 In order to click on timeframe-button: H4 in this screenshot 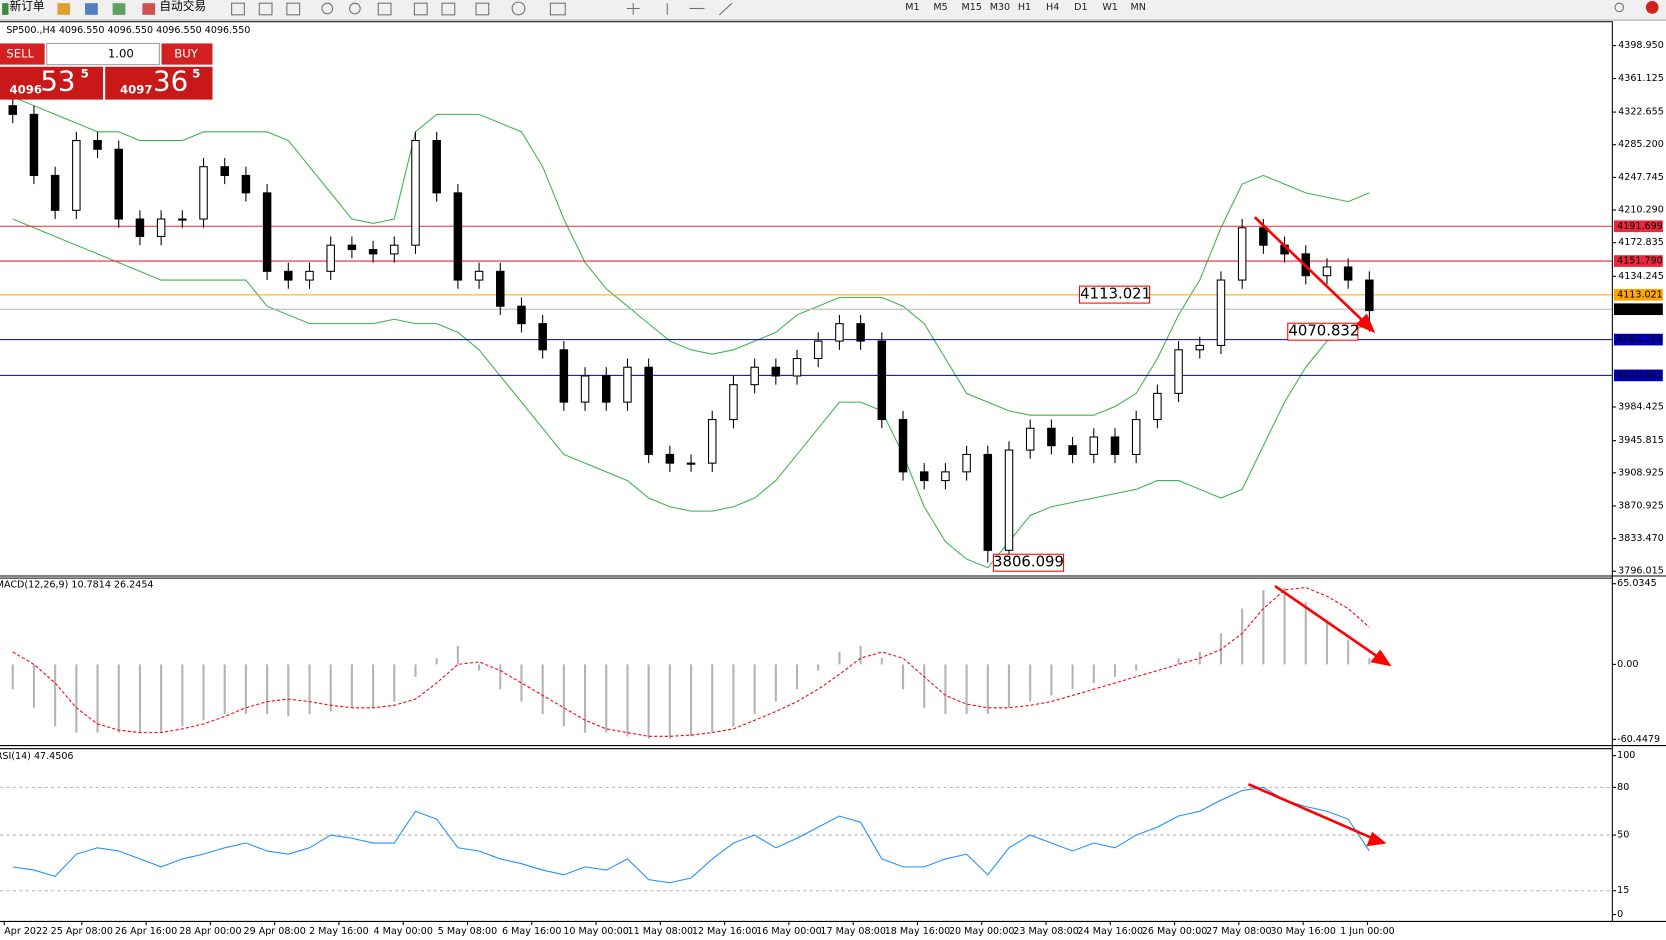, I will do `click(1052, 7)`.